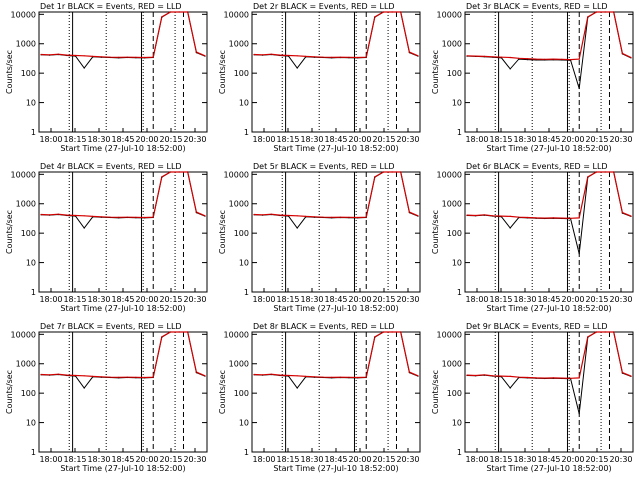  What do you see at coordinates (537, 6) in the screenshot?
I see `plot-title: Det 3r BLACK = Events, RED = LLD` at bounding box center [537, 6].